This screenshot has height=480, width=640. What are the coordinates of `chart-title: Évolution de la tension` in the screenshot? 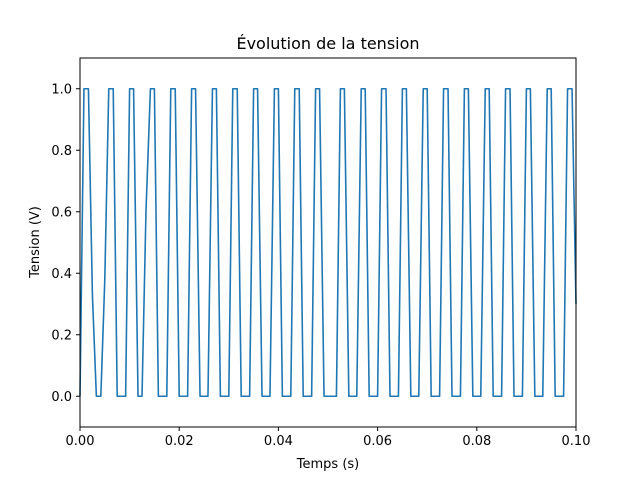 It's located at (327, 43).